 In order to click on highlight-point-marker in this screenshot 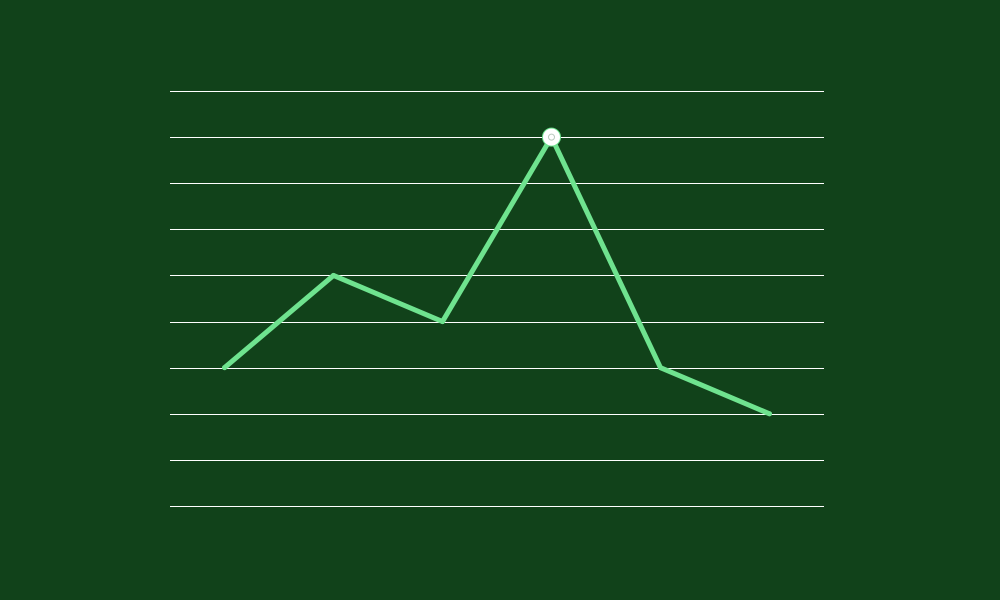, I will do `click(551, 137)`.